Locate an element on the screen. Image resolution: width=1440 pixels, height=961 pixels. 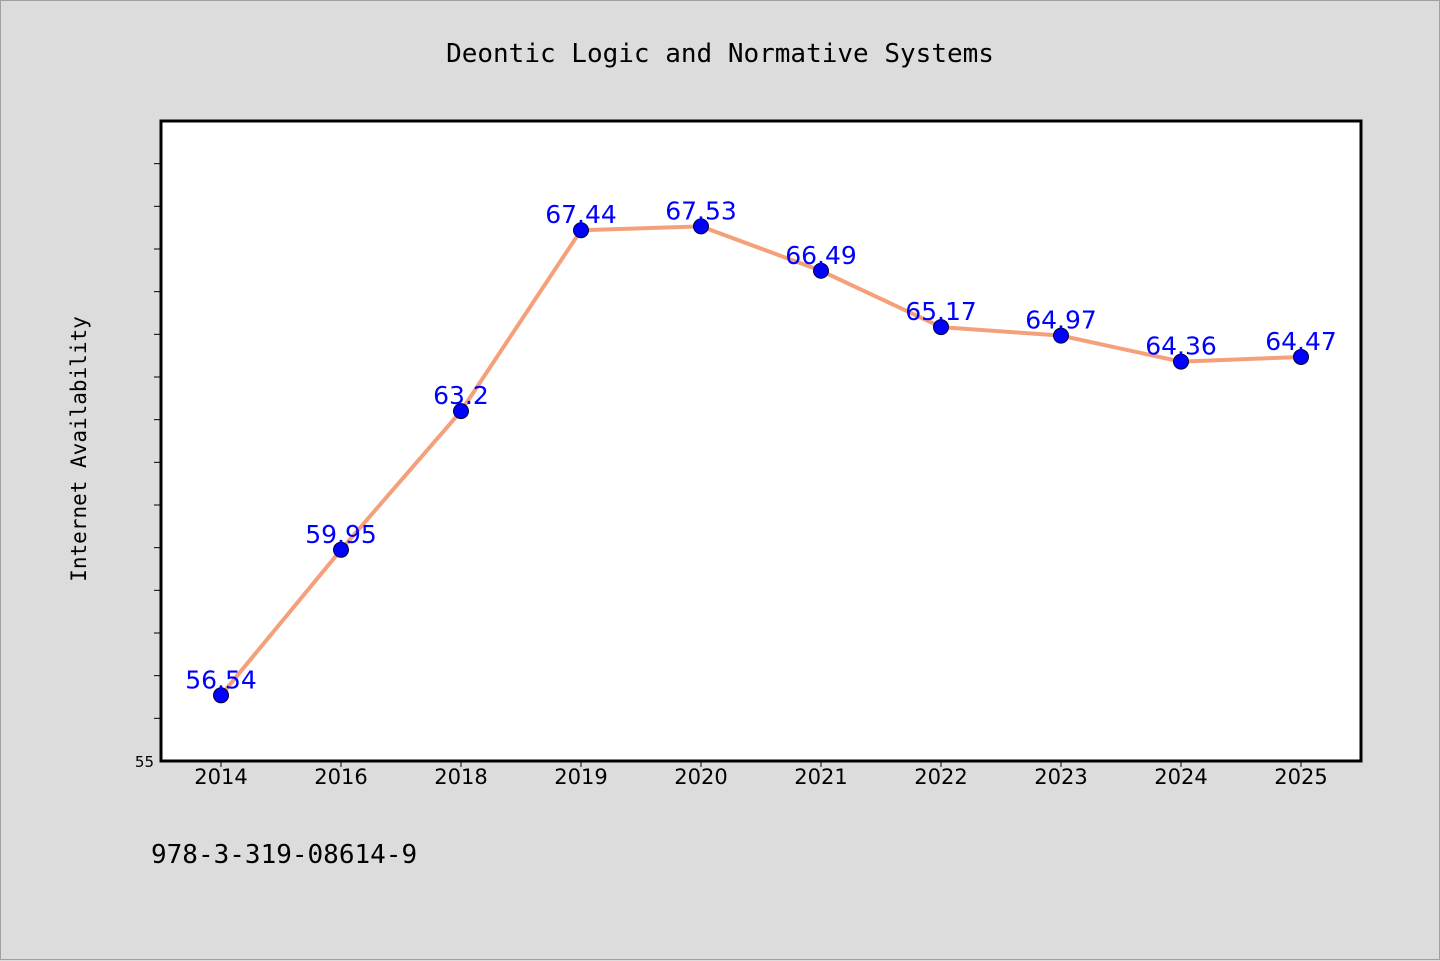
chart-title: Deontic Logic and Normative Systems is located at coordinates (720, 54).